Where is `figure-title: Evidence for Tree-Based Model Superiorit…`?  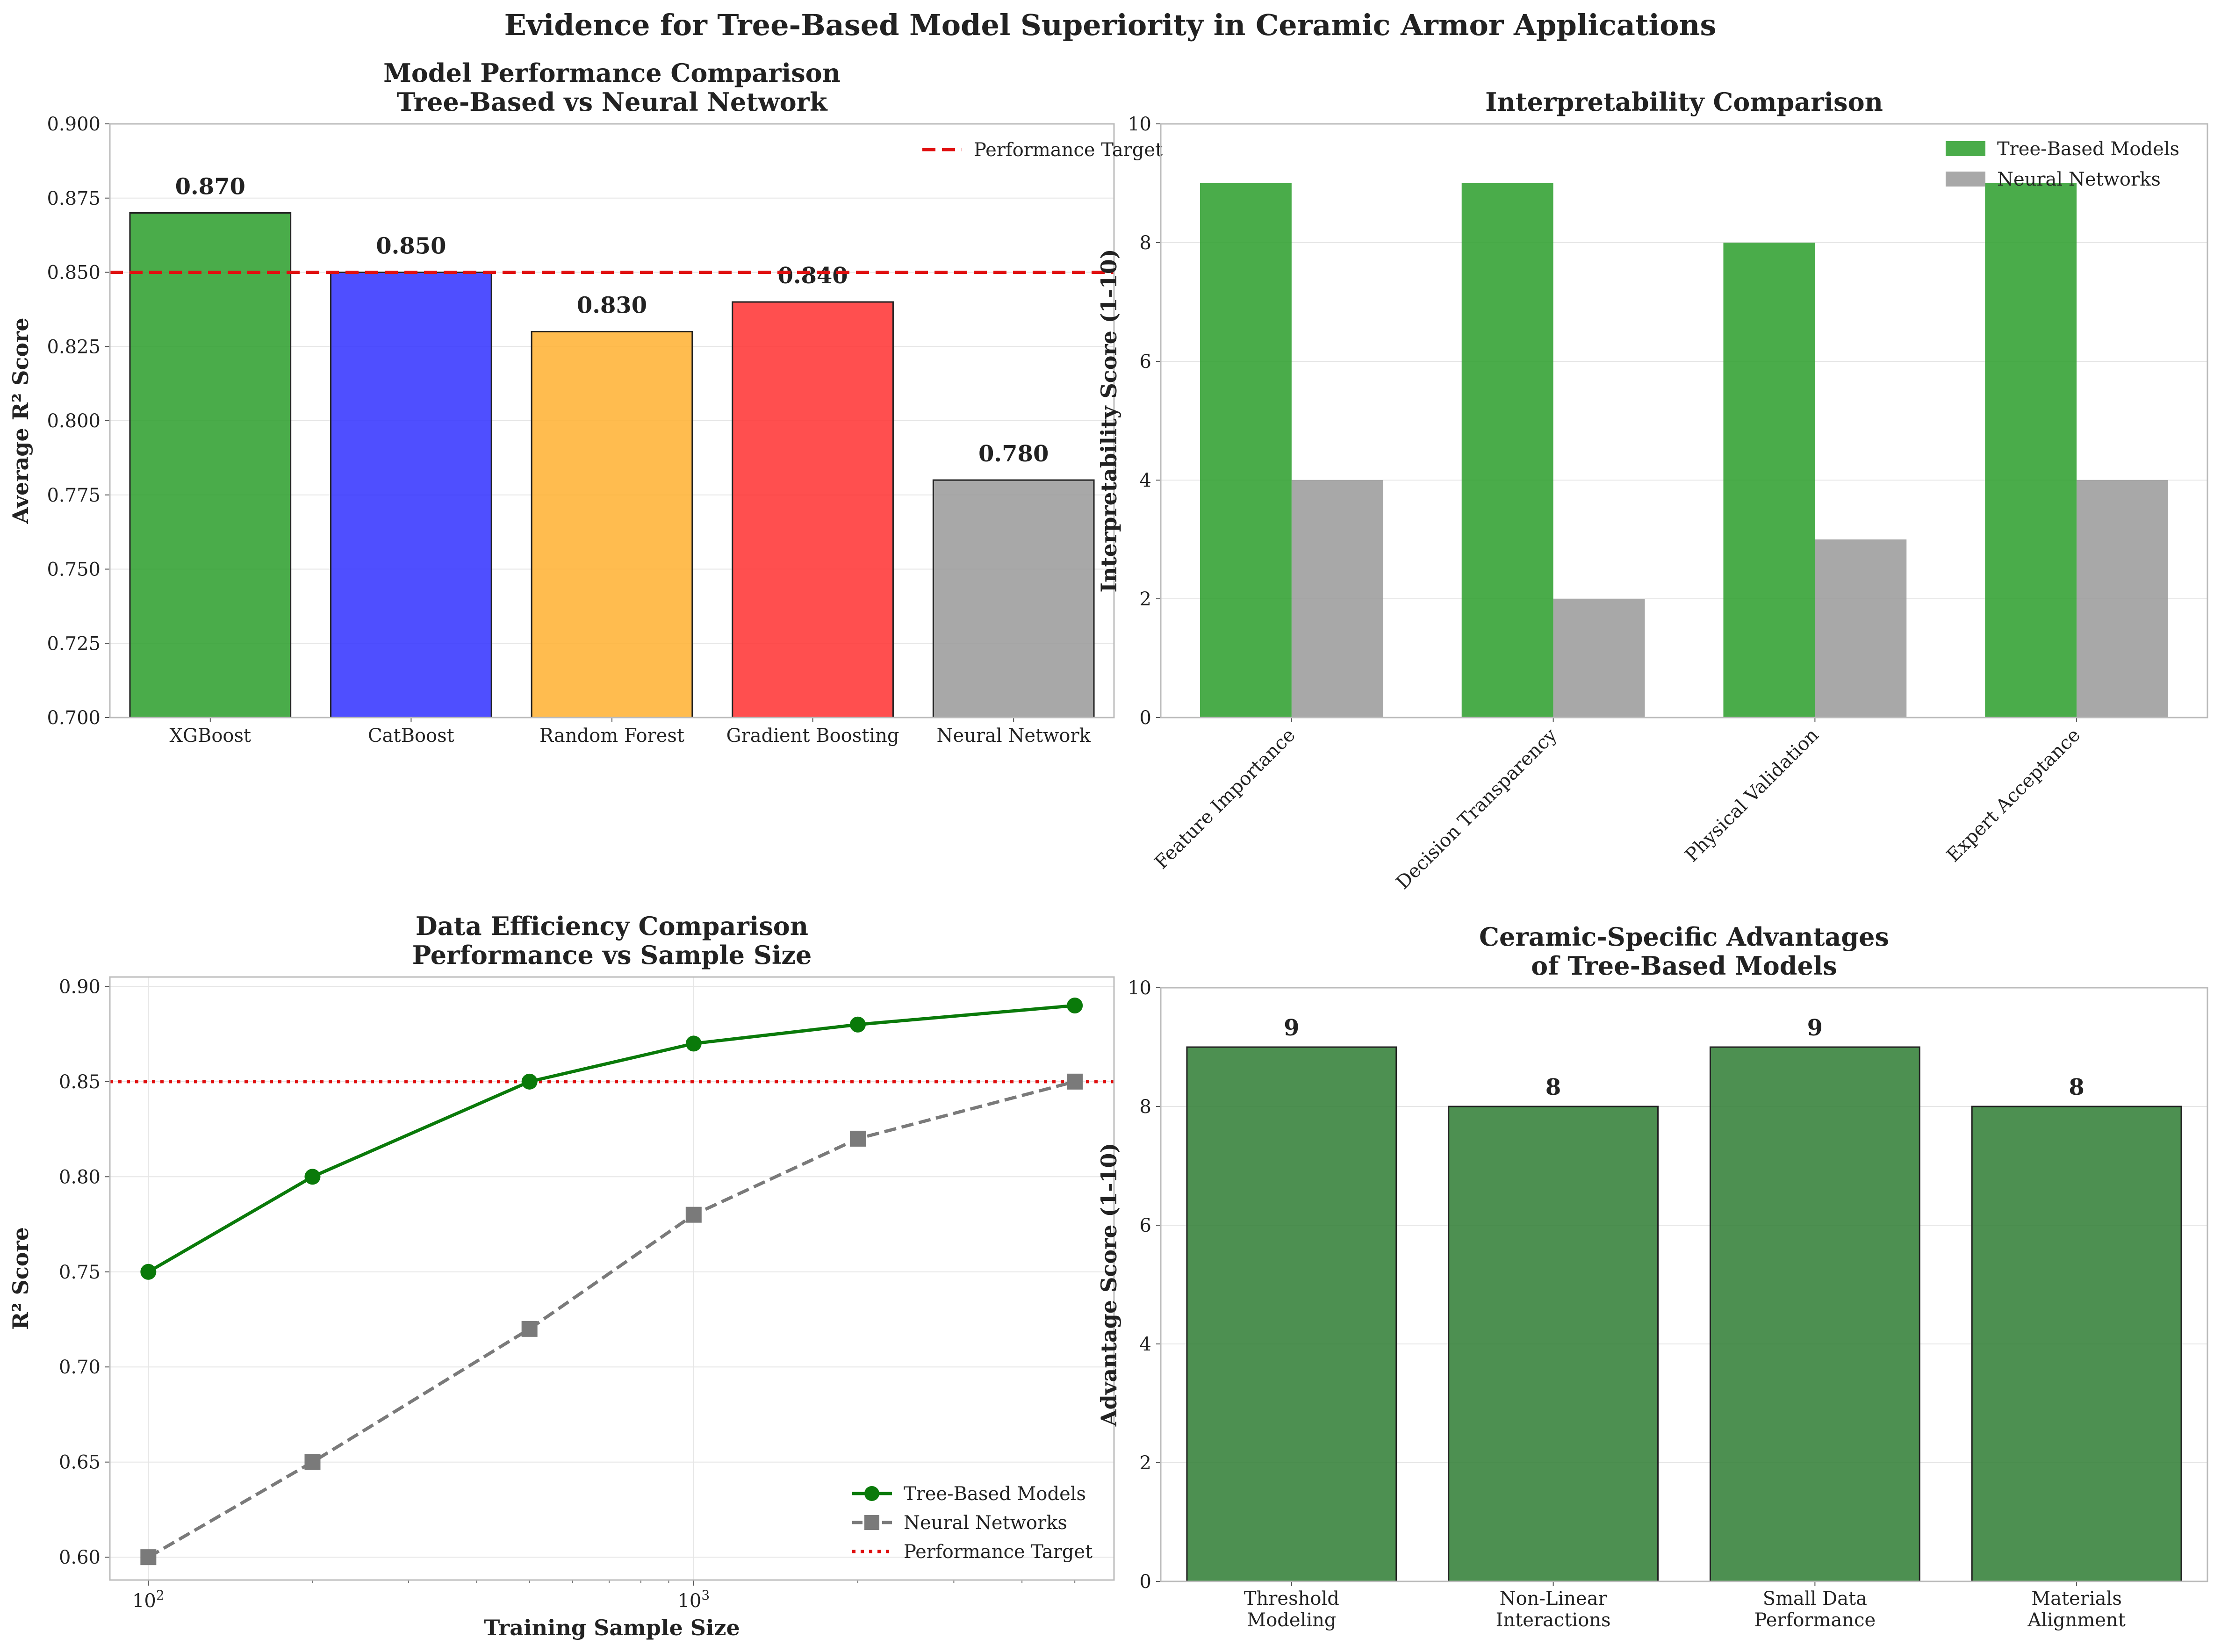 figure-title: Evidence for Tree-Based Model Superiorit… is located at coordinates (1110, 25).